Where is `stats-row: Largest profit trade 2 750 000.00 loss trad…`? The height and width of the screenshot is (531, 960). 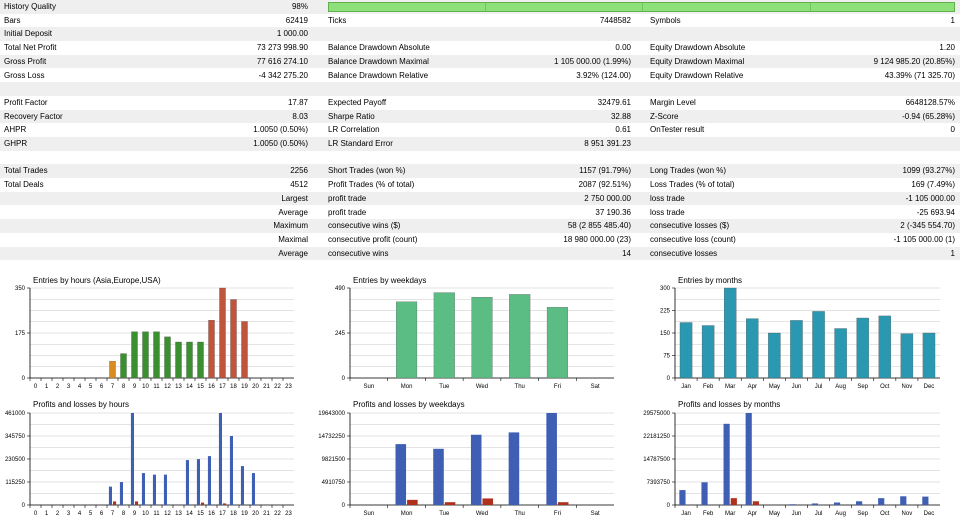 stats-row: Largest profit trade 2 750 000.00 loss trad… is located at coordinates (480, 198).